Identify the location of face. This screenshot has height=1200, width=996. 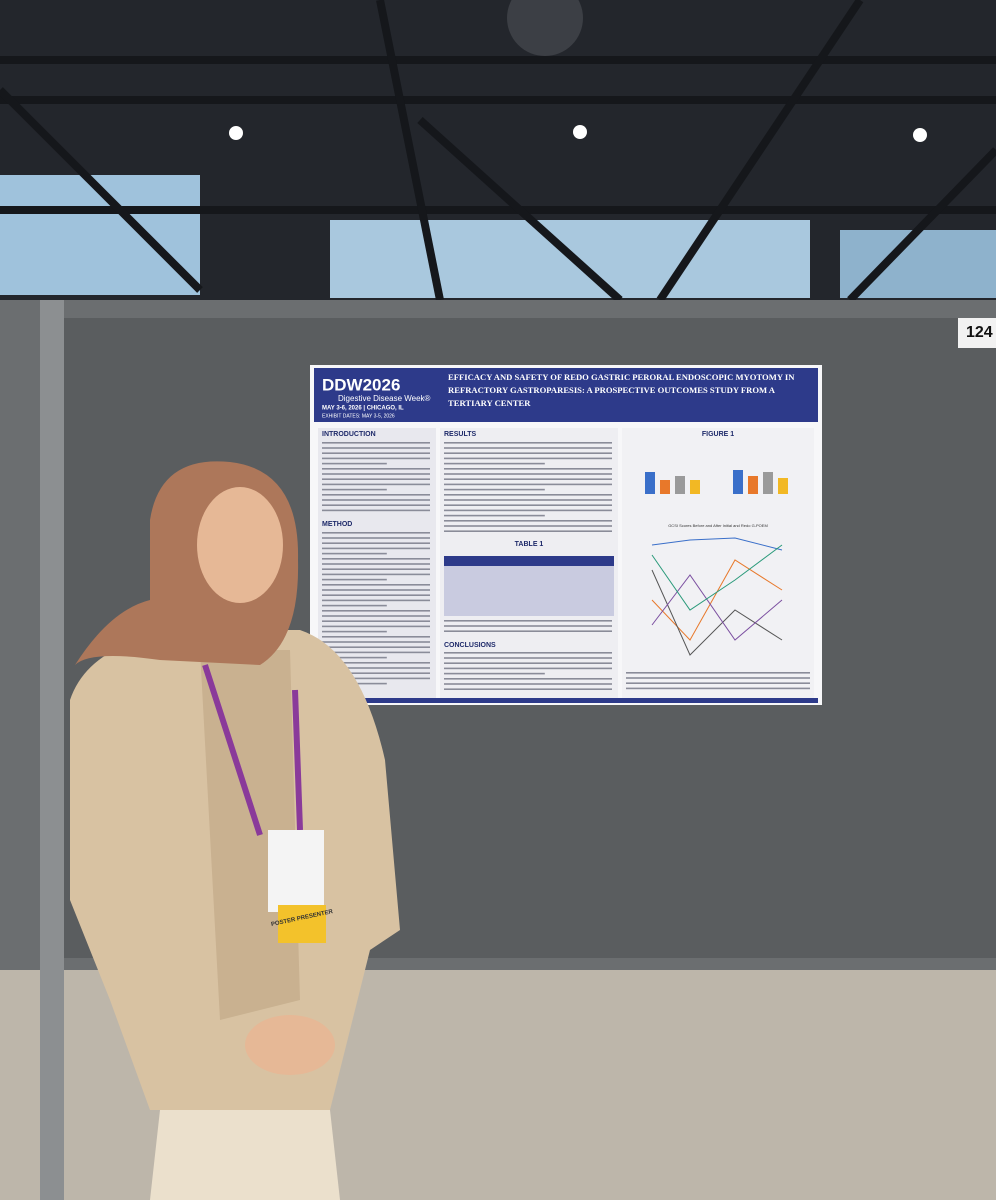
(240, 545).